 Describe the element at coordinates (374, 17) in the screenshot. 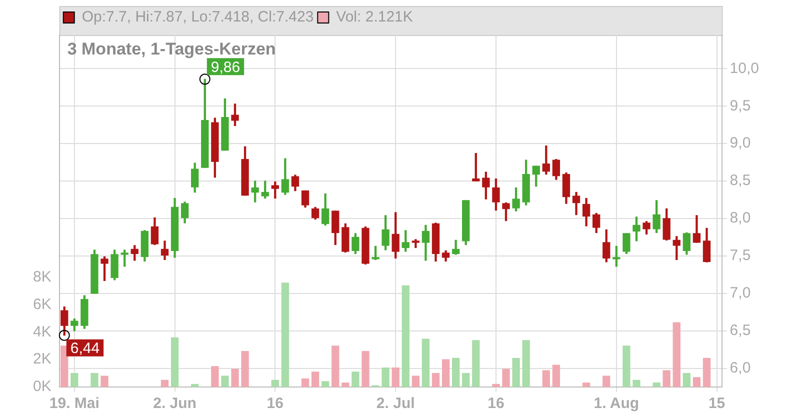

I see `legend-label: Vol: 2.121K` at that location.